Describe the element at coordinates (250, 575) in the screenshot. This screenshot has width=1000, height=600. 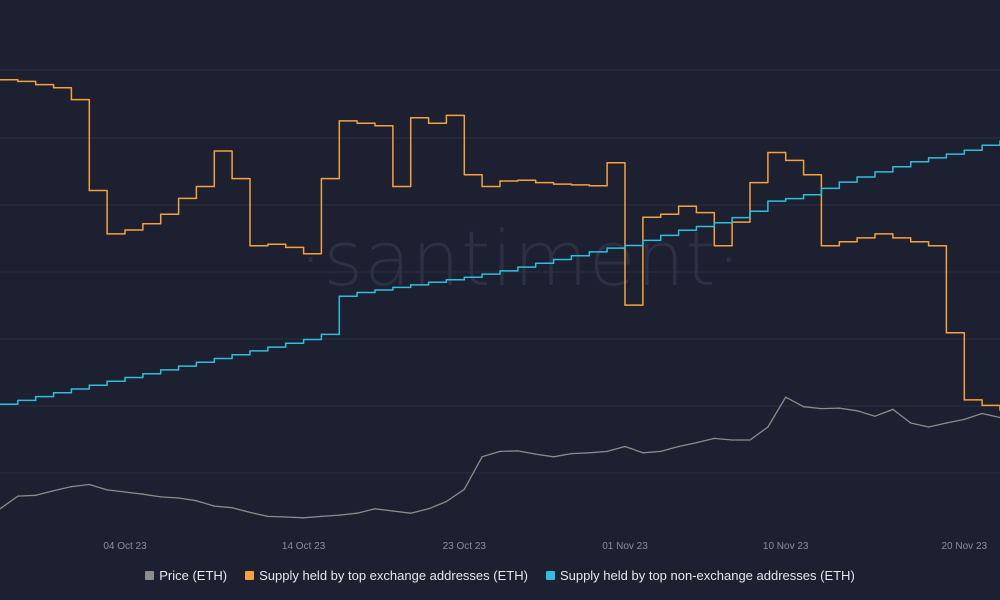
I see `legend-swatch-exchange-supply` at that location.